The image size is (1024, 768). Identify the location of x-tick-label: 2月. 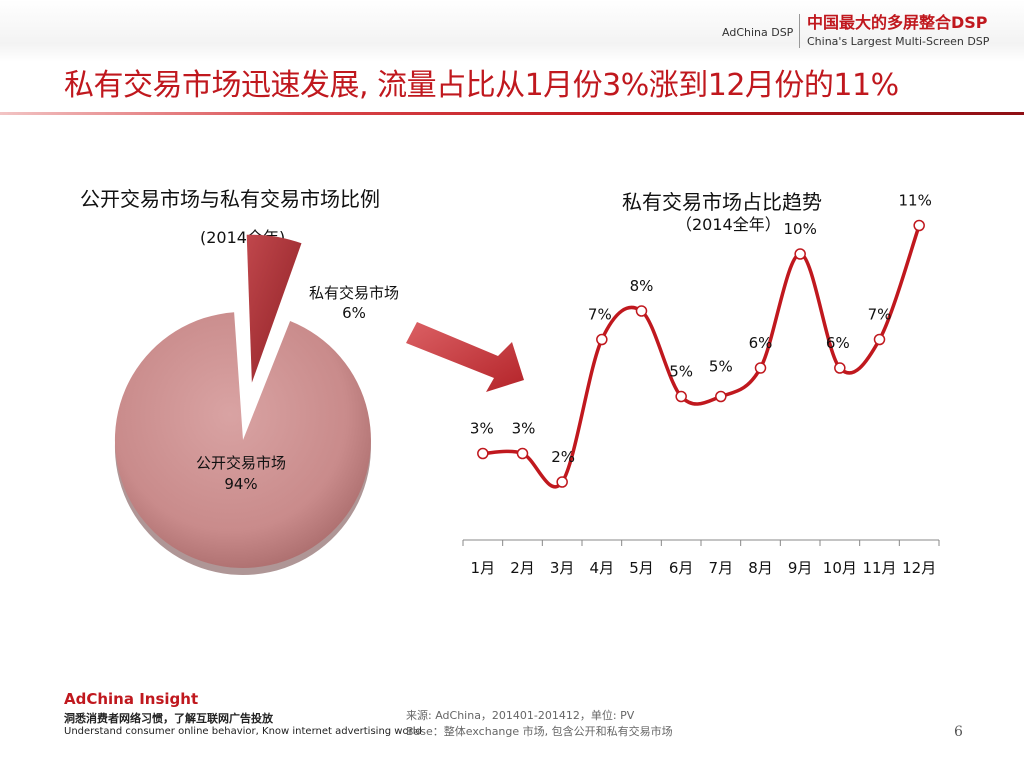
(522, 568).